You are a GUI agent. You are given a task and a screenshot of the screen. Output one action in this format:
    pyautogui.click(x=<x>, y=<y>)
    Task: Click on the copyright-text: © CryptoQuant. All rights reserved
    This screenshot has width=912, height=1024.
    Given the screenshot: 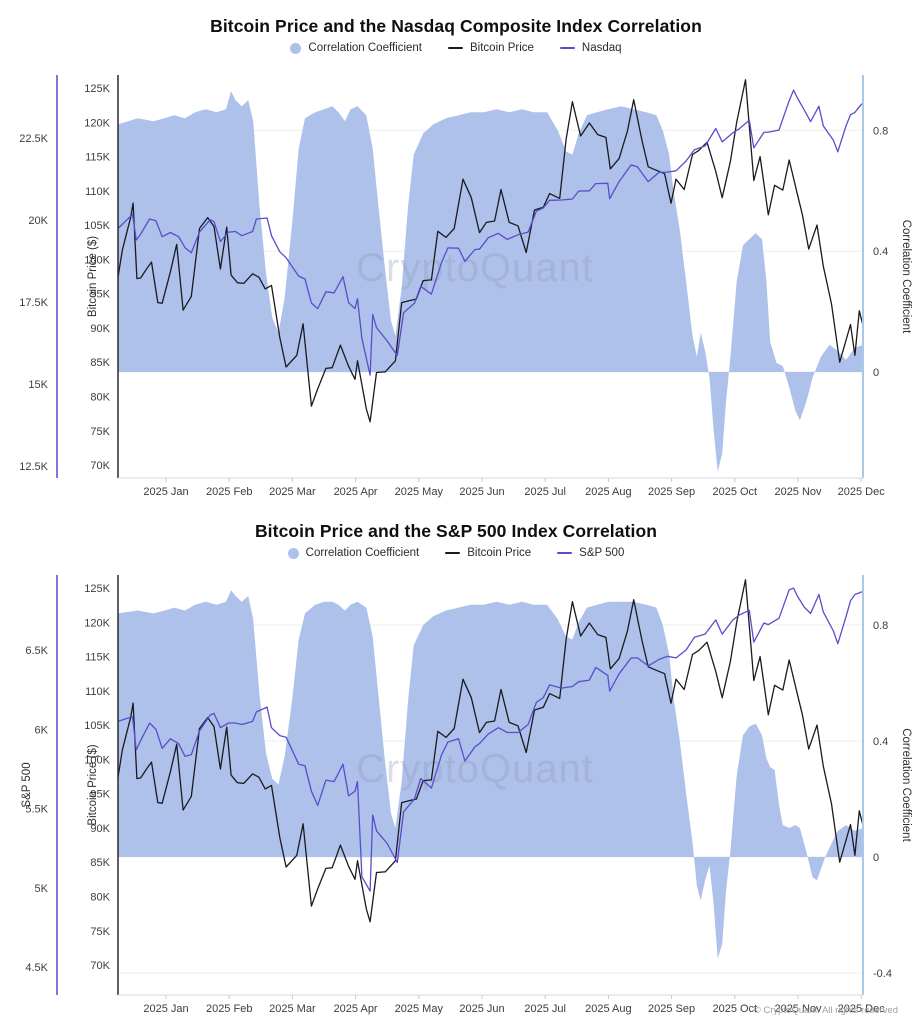 What is the action you would take?
    pyautogui.click(x=825, y=1010)
    